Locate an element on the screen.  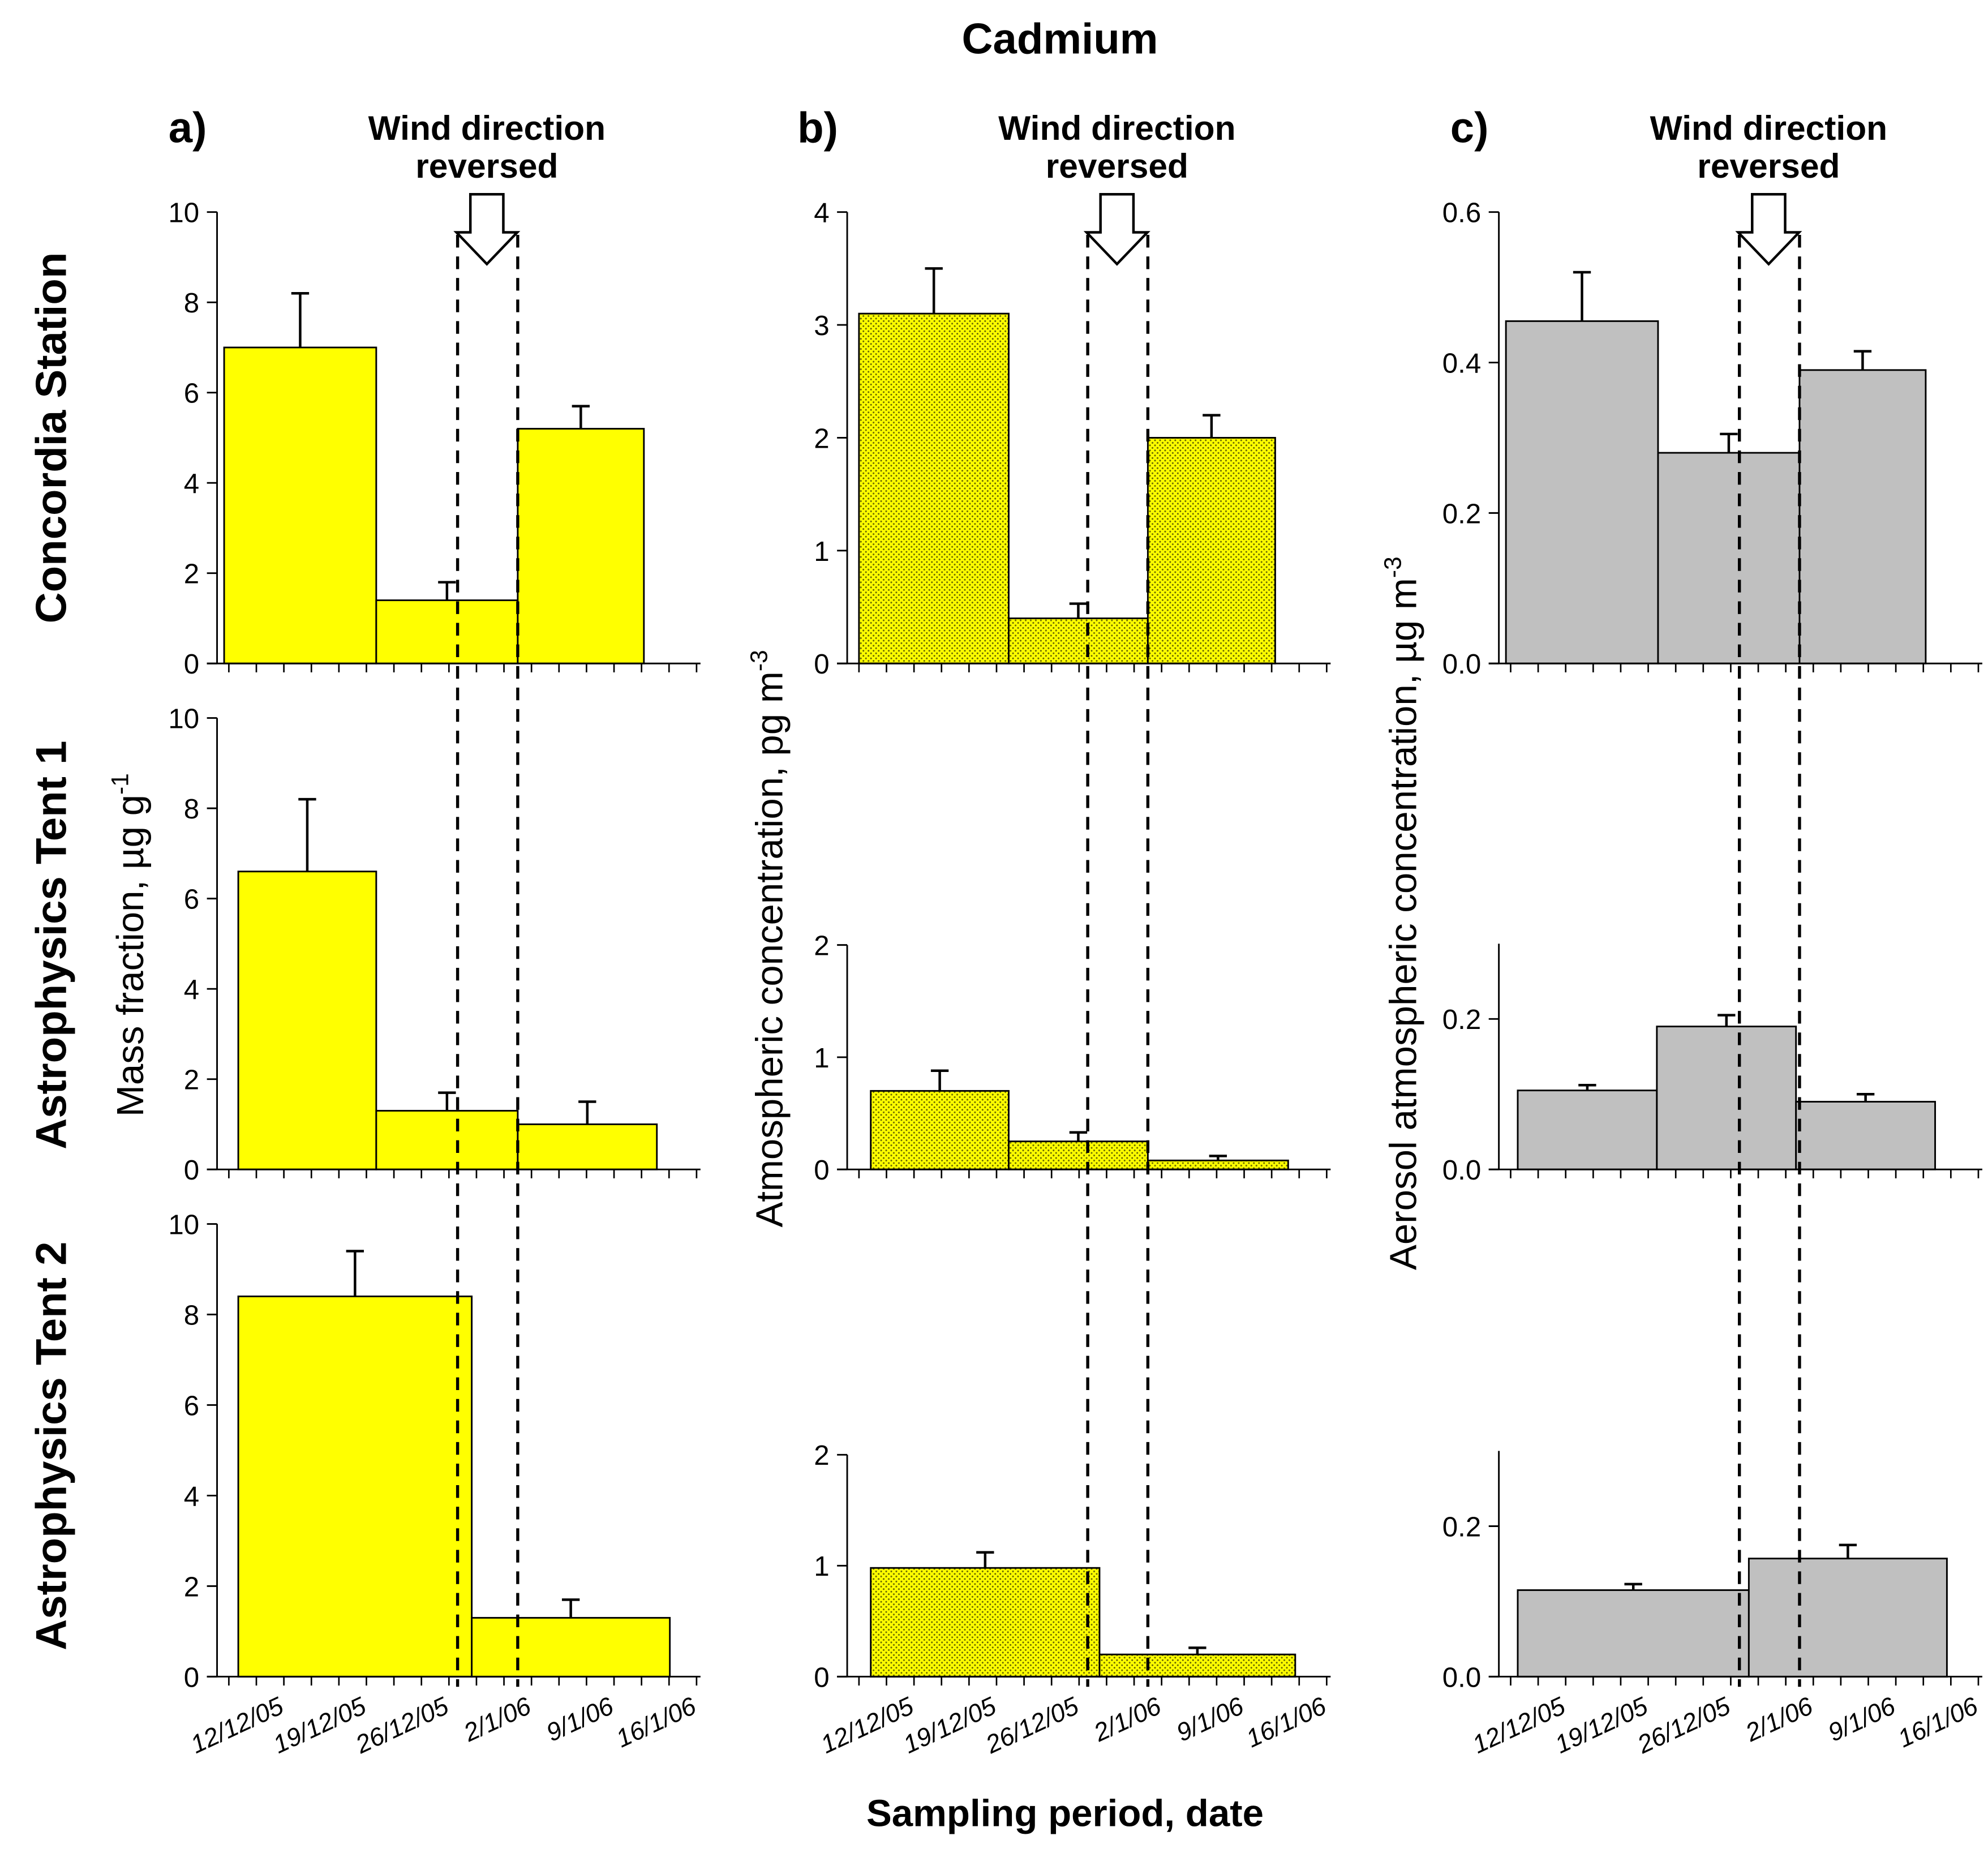
y-tick-label: 8 is located at coordinates (191, 809).